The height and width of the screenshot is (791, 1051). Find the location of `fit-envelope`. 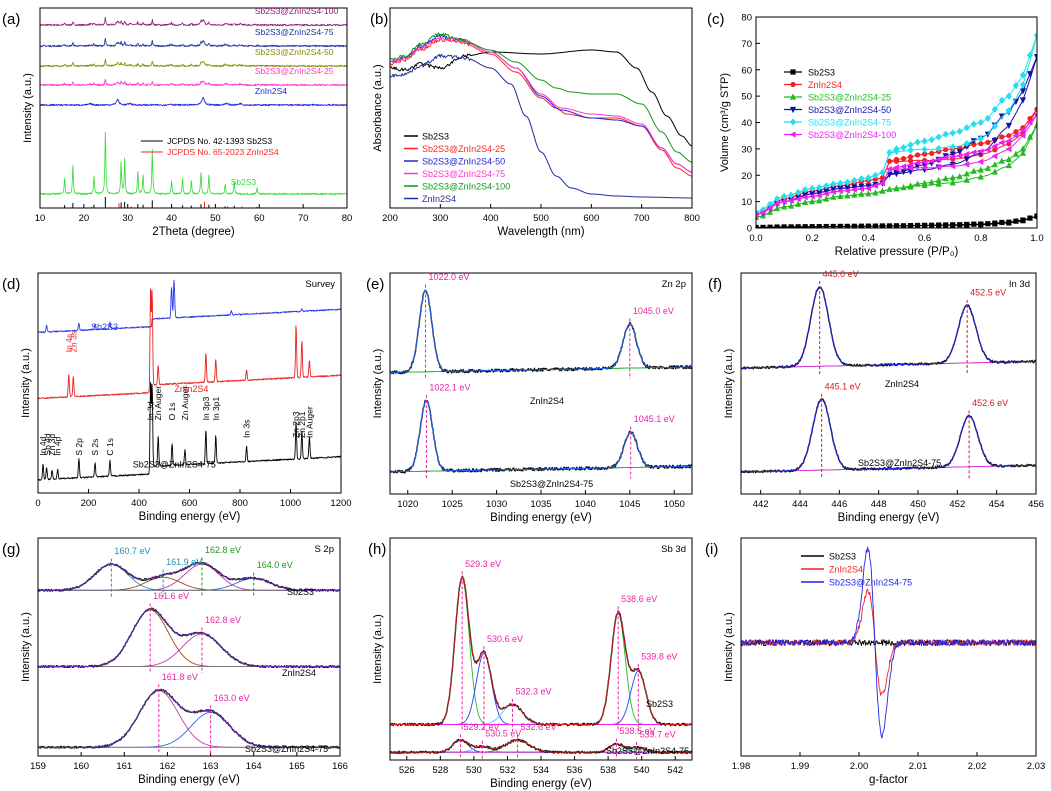

fit-envelope is located at coordinates (189, 638).